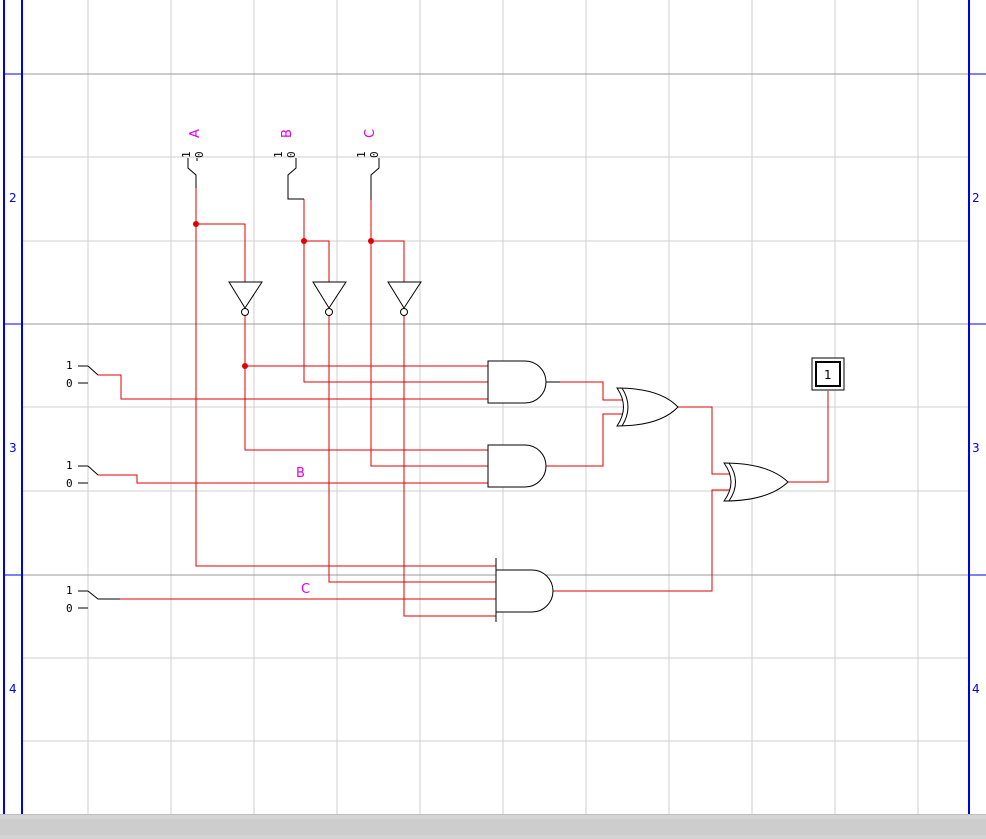  What do you see at coordinates (404, 298) in the screenshot?
I see `not-gate-c` at bounding box center [404, 298].